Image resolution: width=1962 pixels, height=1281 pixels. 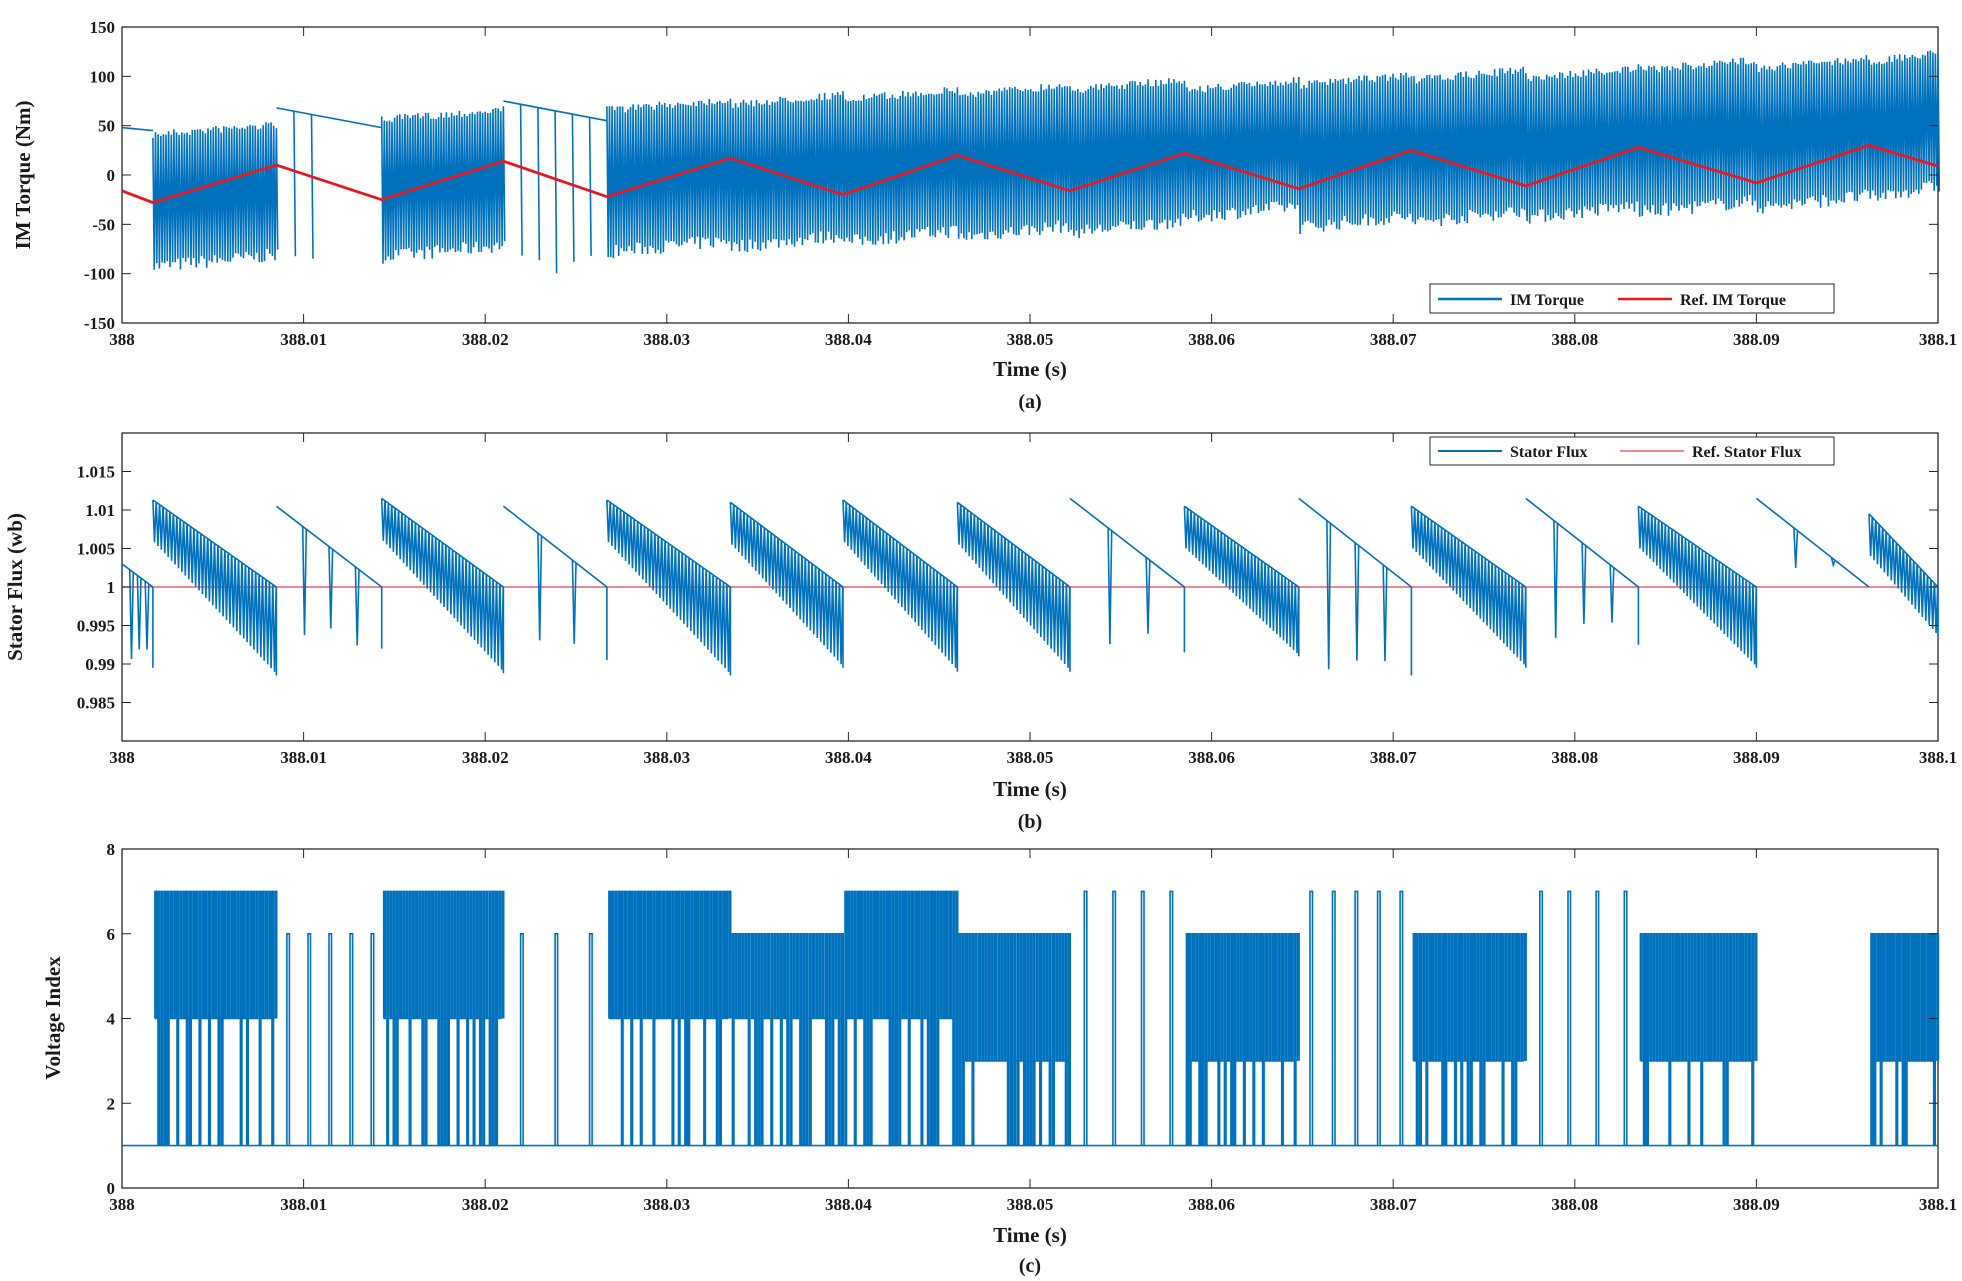 What do you see at coordinates (1030, 369) in the screenshot?
I see `panel-a-x-axis-label: Time (s)` at bounding box center [1030, 369].